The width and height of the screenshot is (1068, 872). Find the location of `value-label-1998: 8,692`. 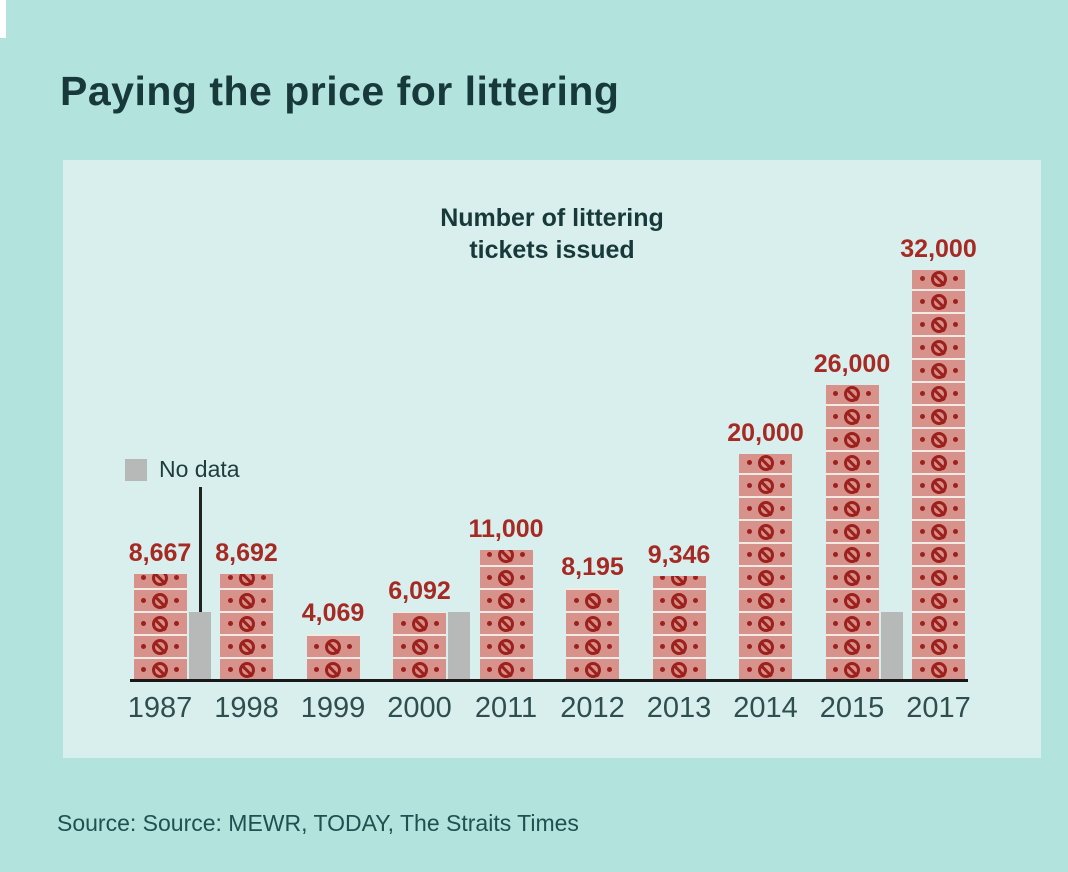

value-label-1998: 8,692 is located at coordinates (246, 553).